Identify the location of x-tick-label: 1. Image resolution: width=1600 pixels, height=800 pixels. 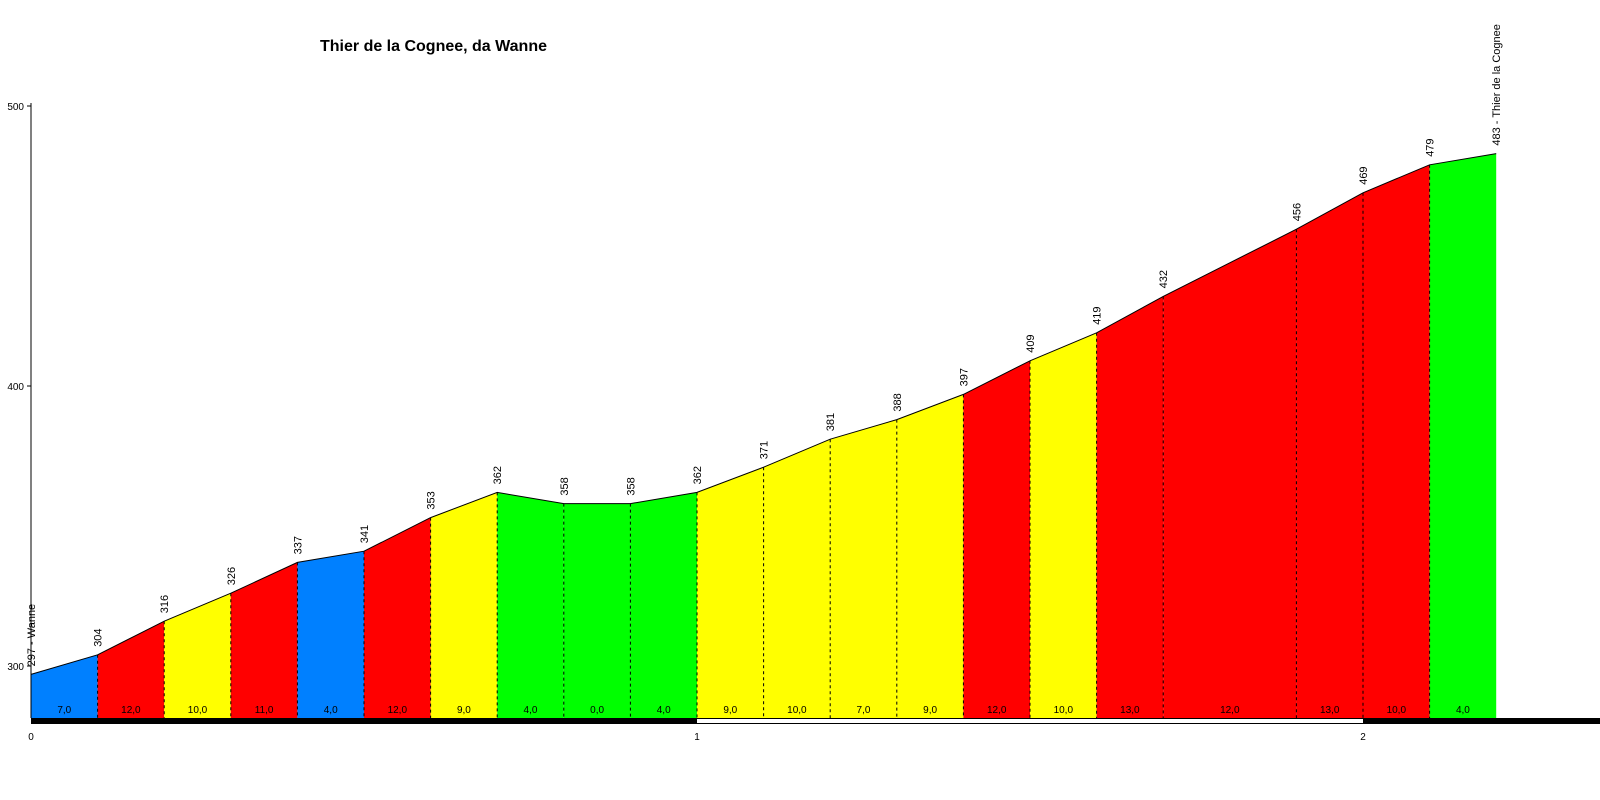
(697, 737).